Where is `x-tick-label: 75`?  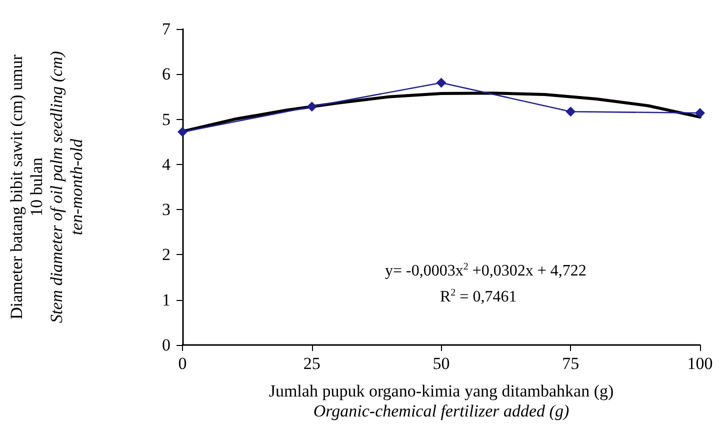 x-tick-label: 75 is located at coordinates (571, 363).